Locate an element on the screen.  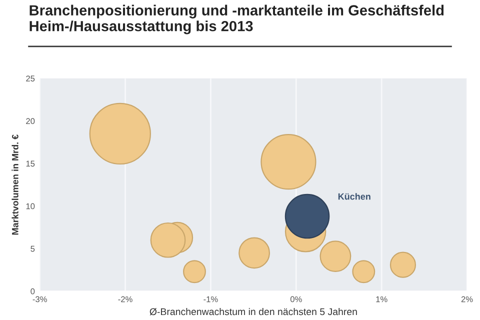
x-tick-label: -1% is located at coordinates (211, 299).